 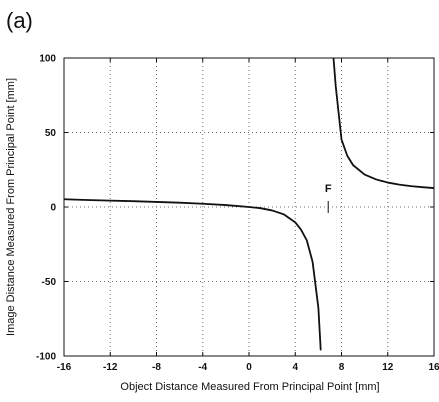 What do you see at coordinates (202, 367) in the screenshot?
I see `x-tick-label: -4` at bounding box center [202, 367].